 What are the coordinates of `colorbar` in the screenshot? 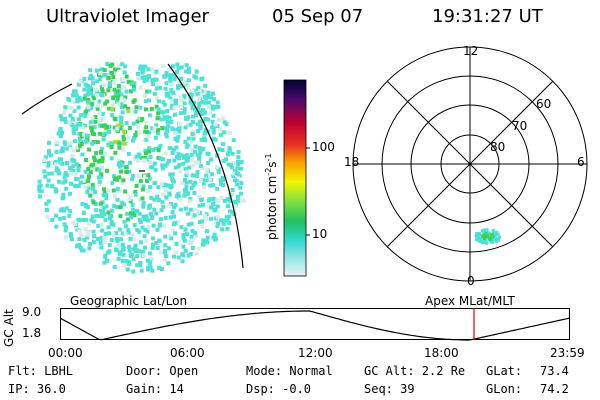 It's located at (296, 178).